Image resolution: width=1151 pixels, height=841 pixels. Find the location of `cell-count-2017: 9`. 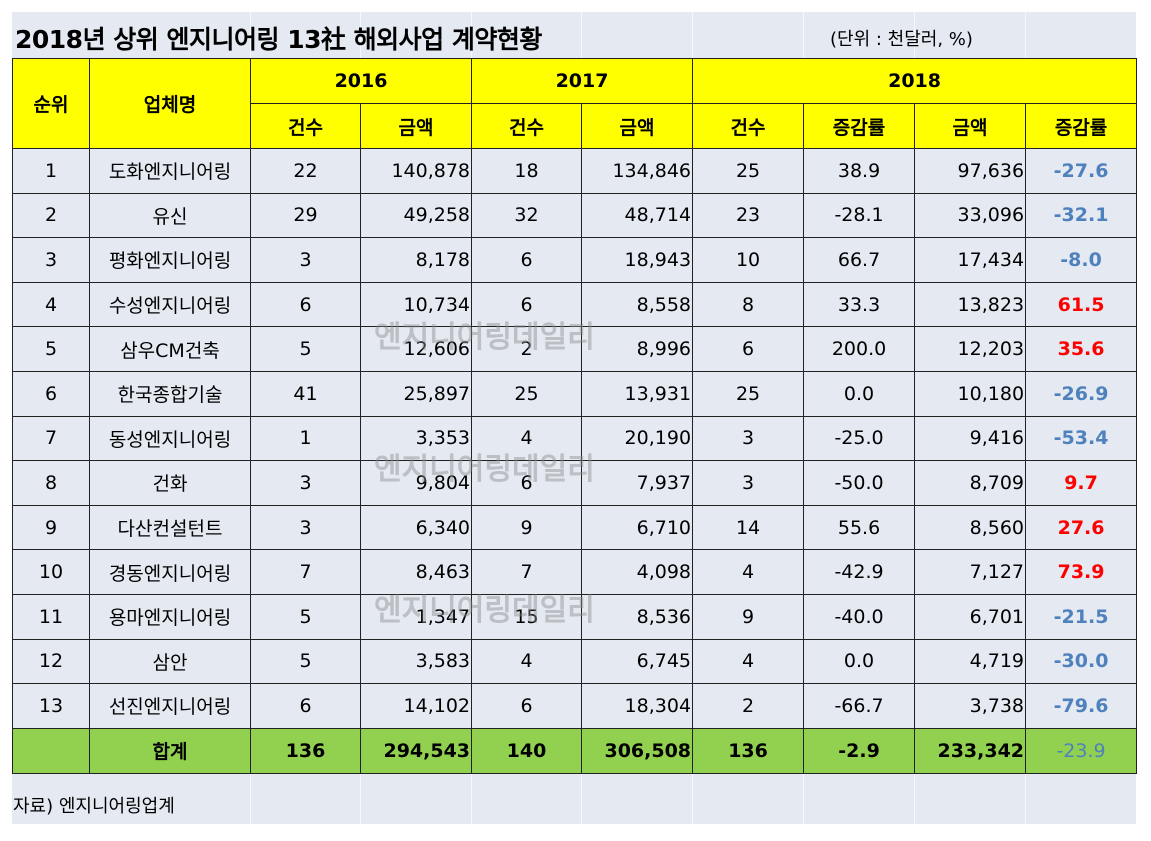

cell-count-2017: 9 is located at coordinates (527, 527).